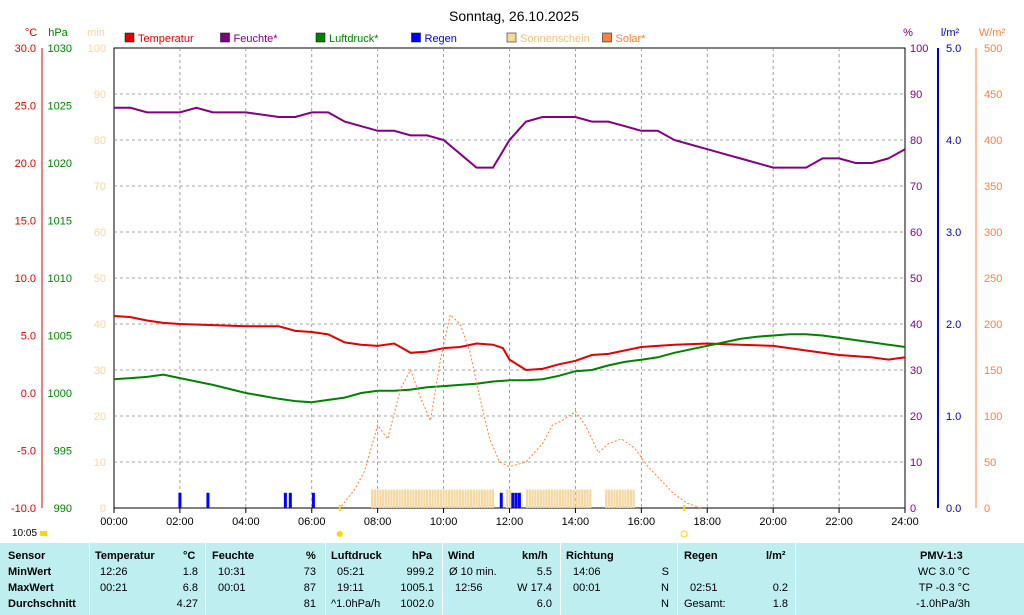  What do you see at coordinates (256, 39) in the screenshot?
I see `legend-label: Feuchte*` at bounding box center [256, 39].